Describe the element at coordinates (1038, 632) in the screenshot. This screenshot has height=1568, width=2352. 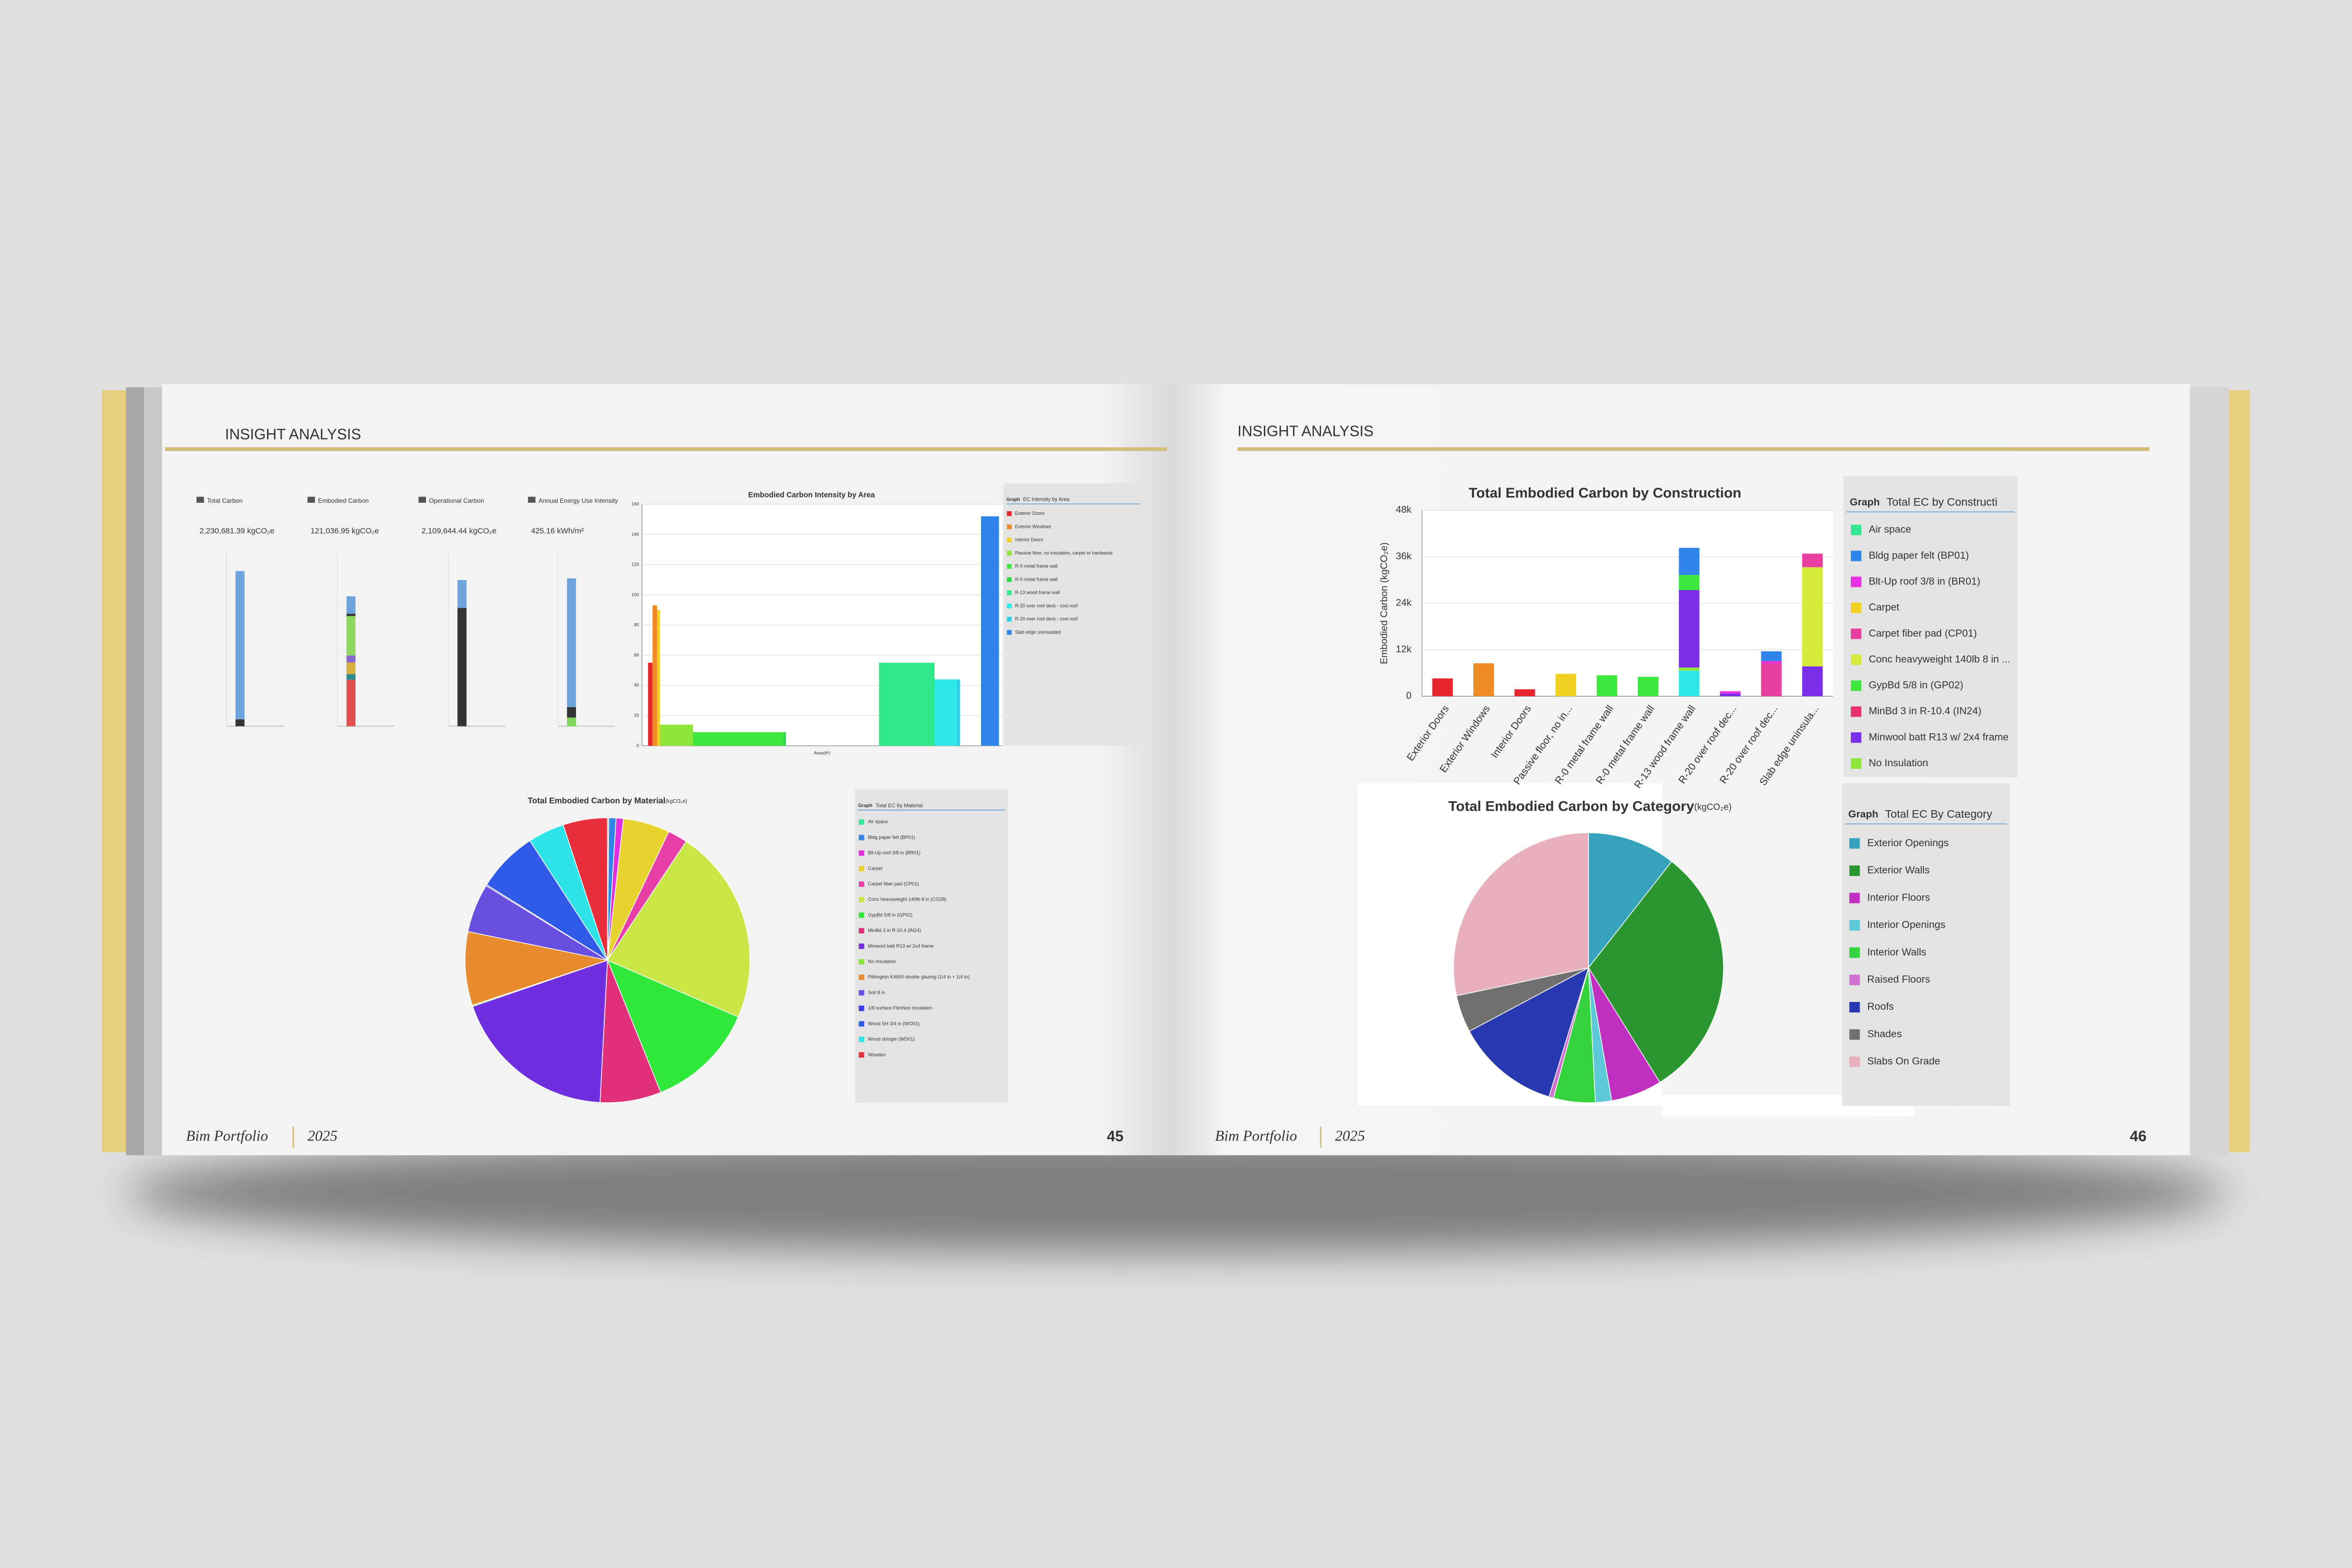
I see `legend-entry: Slab edge uninsulated` at that location.